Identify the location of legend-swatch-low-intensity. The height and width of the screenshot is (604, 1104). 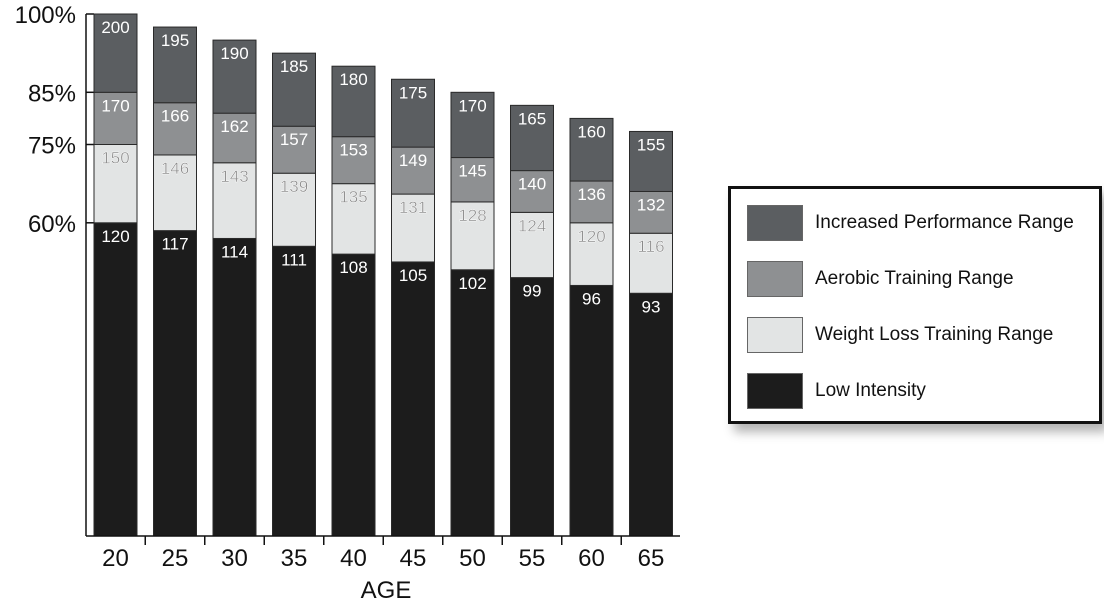
(775, 391).